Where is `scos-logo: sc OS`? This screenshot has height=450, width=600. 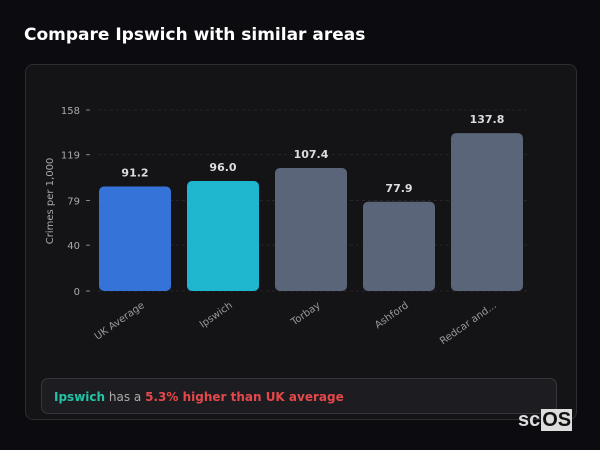 scos-logo: sc OS is located at coordinates (545, 420).